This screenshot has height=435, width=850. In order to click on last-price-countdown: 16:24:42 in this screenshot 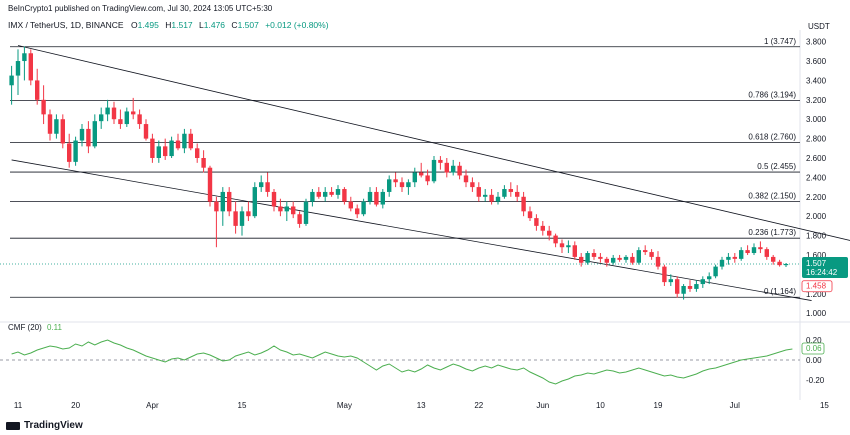, I will do `click(822, 272)`.